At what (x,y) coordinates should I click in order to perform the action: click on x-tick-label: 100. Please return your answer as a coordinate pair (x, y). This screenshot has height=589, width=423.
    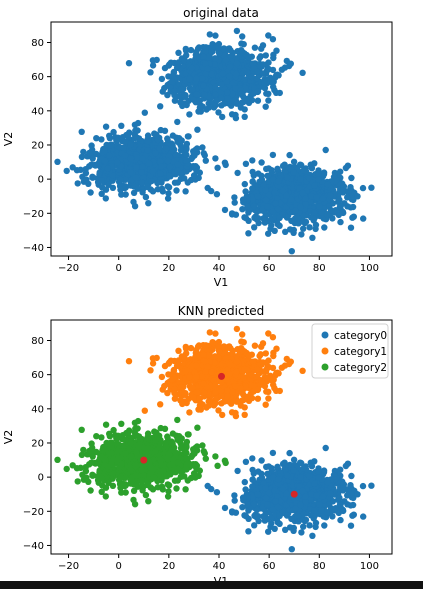
    Looking at the image, I should click on (369, 268).